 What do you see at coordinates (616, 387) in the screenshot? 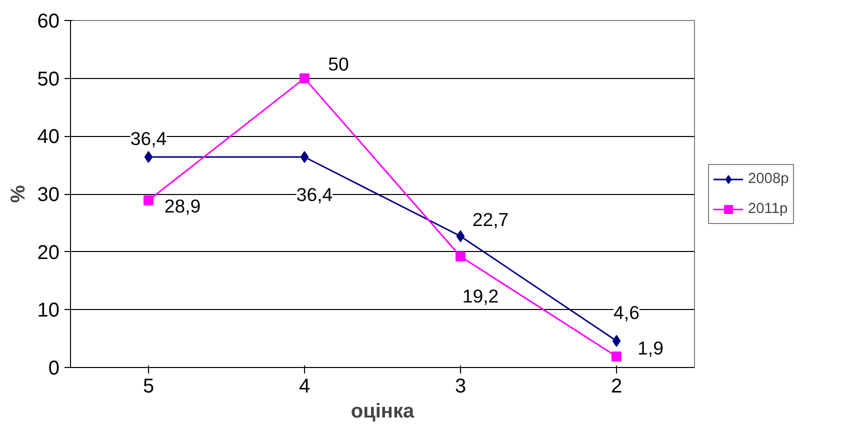
I see `x-tick-label: 2` at bounding box center [616, 387].